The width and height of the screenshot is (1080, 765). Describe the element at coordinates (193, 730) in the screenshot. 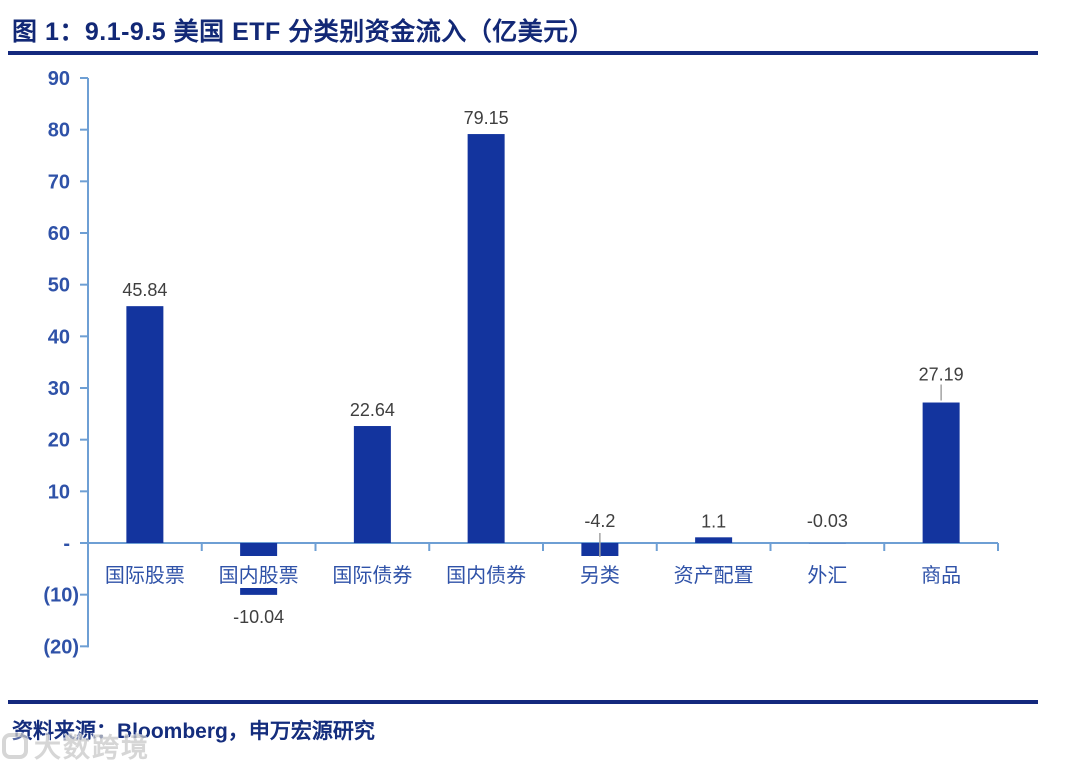

I see `source-note: 资料来源：Bloomberg，申万宏源研究` at that location.